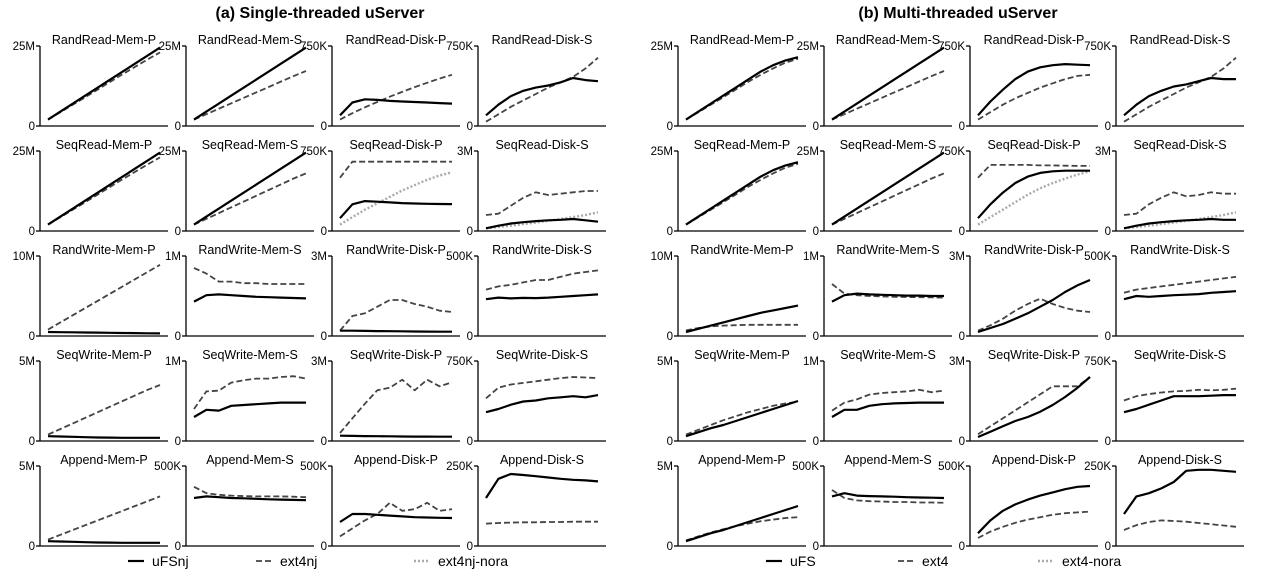  I want to click on legend-label: uFSnj, so click(170, 561).